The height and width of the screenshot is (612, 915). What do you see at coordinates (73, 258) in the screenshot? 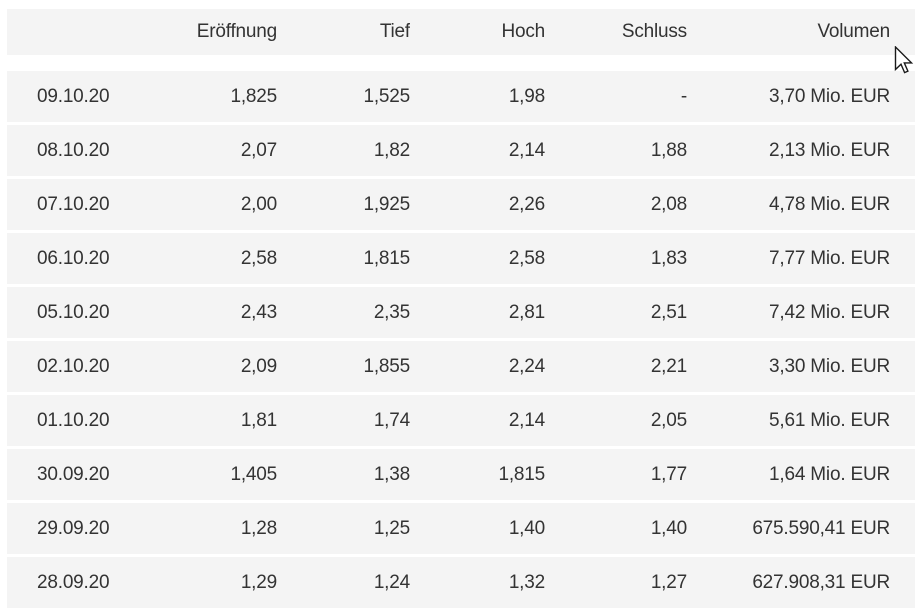
I see `date-cell: 06.10.20` at bounding box center [73, 258].